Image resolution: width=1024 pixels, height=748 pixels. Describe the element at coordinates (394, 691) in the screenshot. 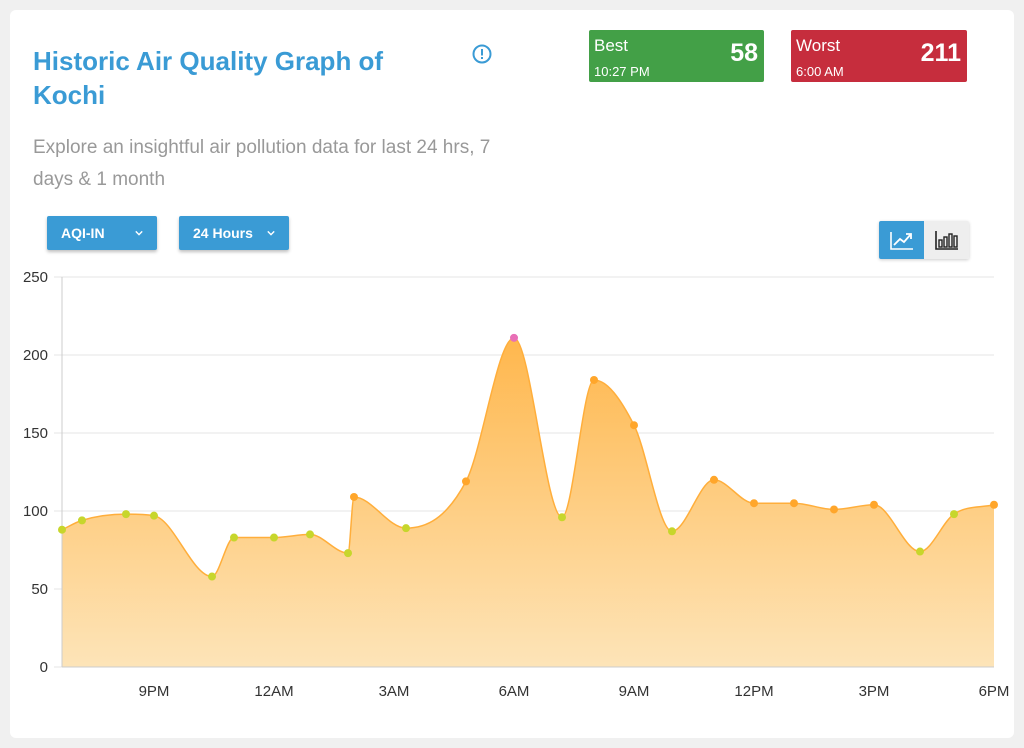

I see `x-tick-label: 3AM` at that location.